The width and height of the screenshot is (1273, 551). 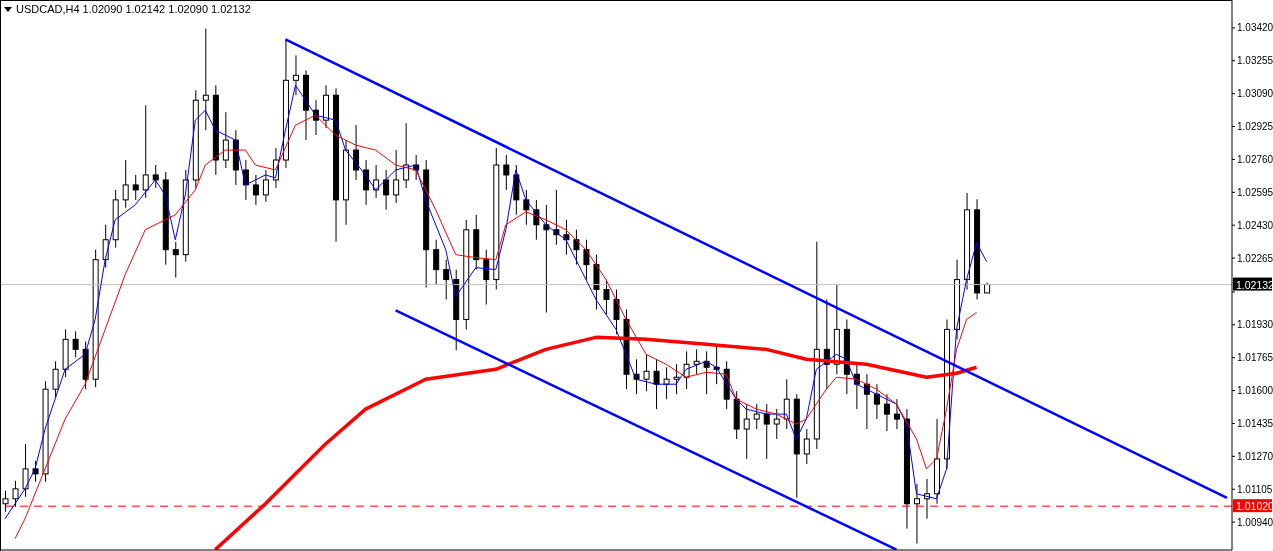 I want to click on y-tick-label: 1.00940, so click(x=1255, y=522).